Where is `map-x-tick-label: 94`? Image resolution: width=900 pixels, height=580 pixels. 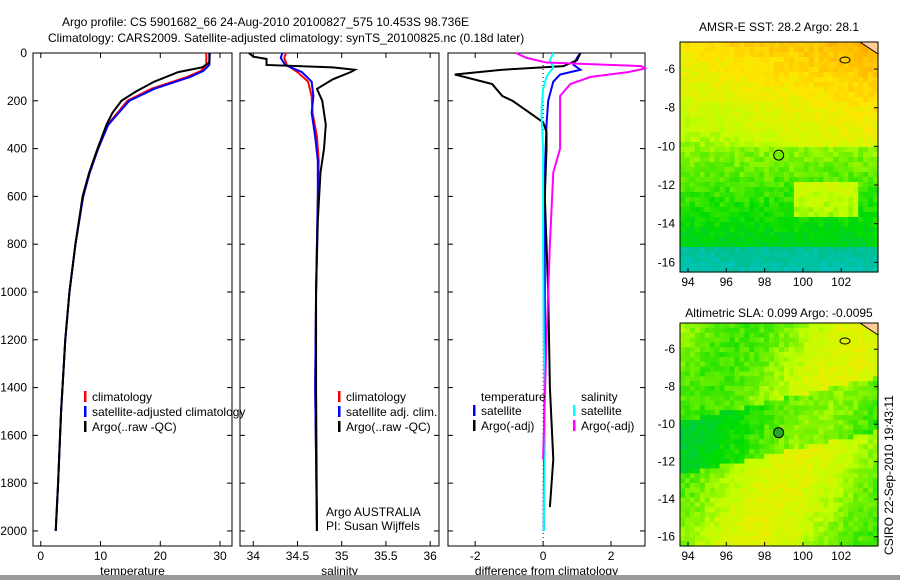
map-x-tick-label: 94 is located at coordinates (688, 556).